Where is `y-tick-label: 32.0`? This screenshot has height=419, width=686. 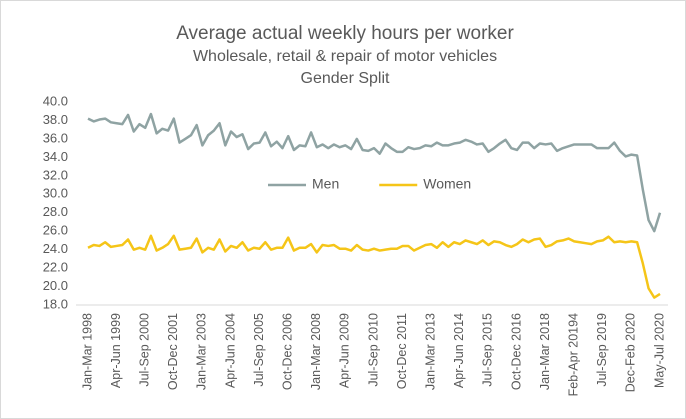
y-tick-label: 32.0 is located at coordinates (55, 174).